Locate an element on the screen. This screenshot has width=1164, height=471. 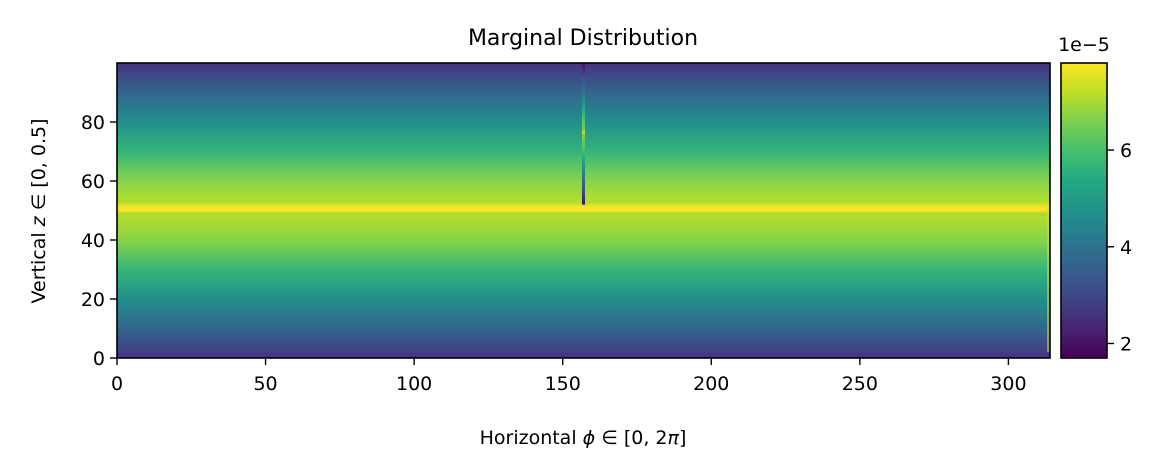
x-tick-label: 50 is located at coordinates (265, 384).